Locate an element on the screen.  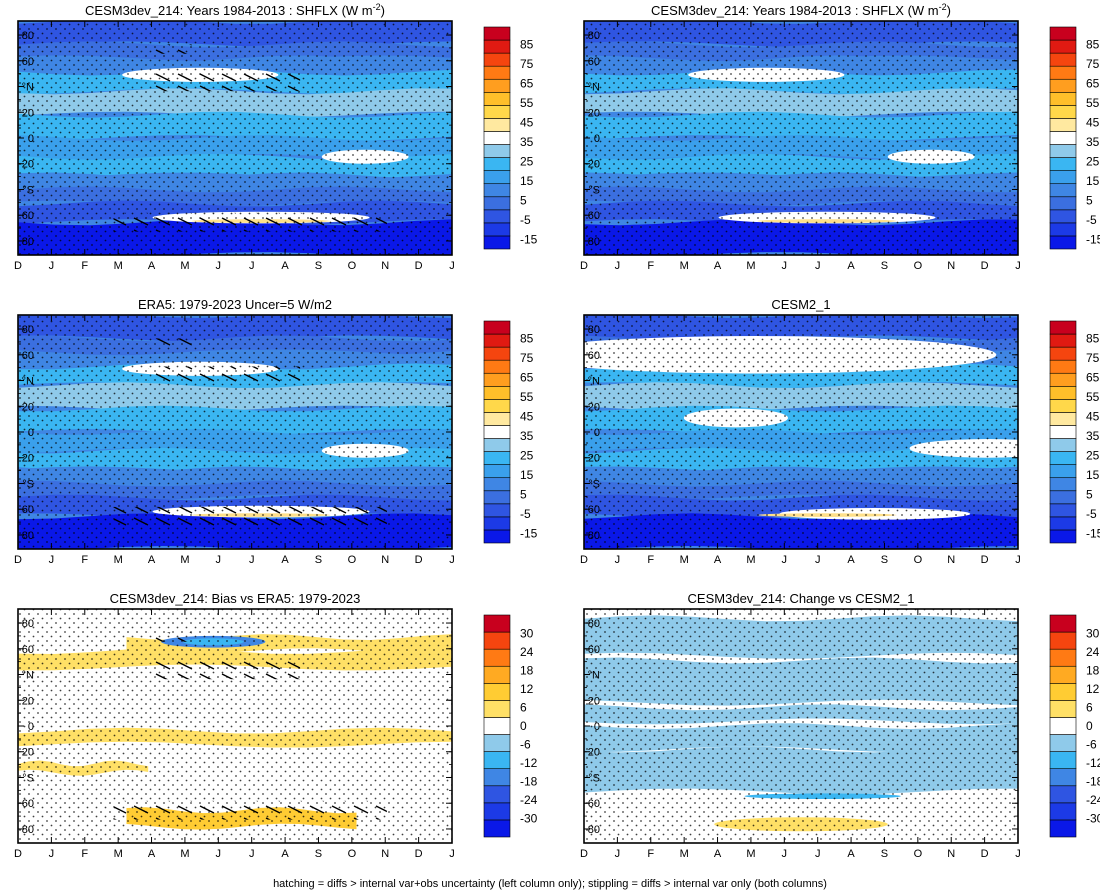
x-tick-label: O is located at coordinates (918, 560).